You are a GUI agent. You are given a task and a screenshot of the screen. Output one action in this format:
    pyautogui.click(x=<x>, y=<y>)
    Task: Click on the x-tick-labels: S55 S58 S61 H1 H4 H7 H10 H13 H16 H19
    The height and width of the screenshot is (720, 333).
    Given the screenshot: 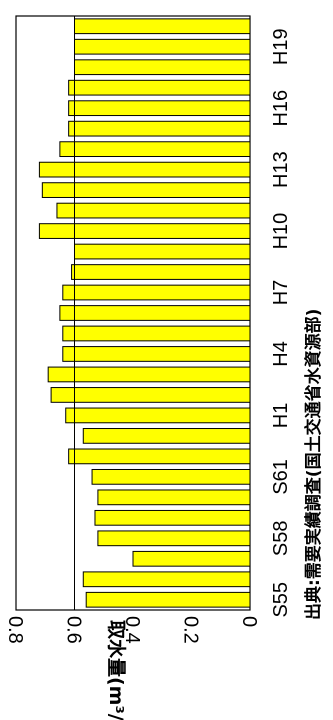 What is the action you would take?
    pyautogui.click(x=281, y=322)
    